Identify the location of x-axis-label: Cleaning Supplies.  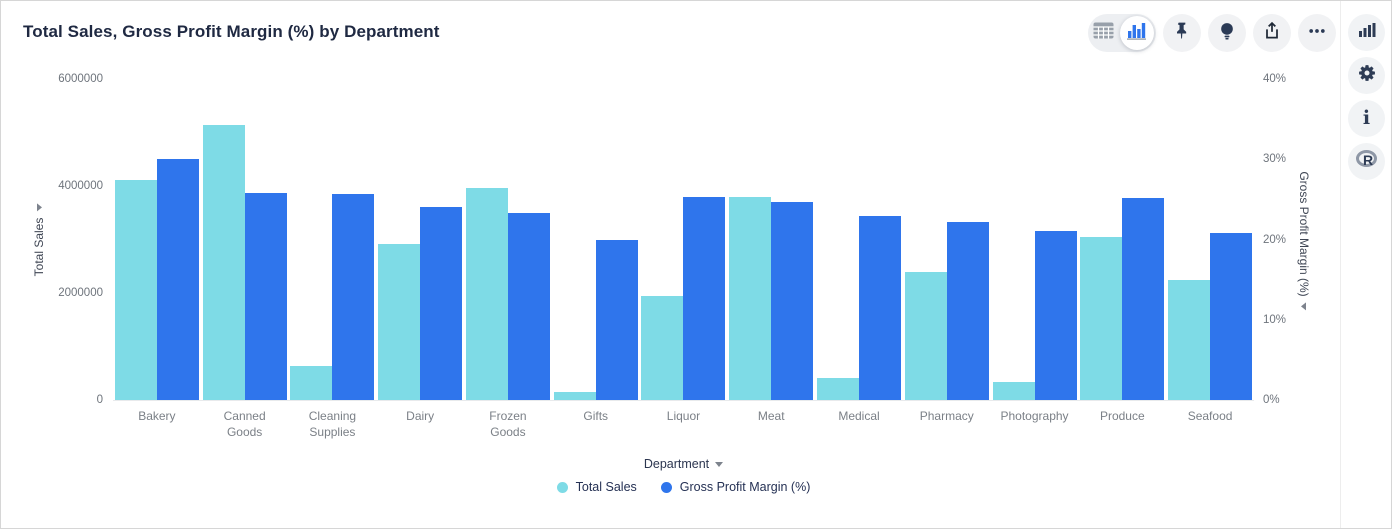
(333, 424).